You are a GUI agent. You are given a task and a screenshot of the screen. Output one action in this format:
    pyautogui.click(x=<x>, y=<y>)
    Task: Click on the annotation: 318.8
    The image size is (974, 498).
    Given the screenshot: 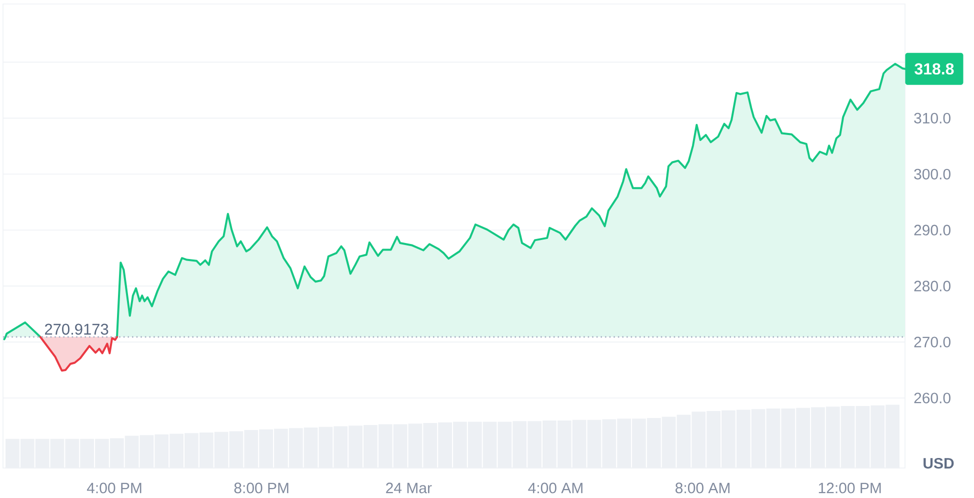 What is the action you would take?
    pyautogui.click(x=934, y=69)
    